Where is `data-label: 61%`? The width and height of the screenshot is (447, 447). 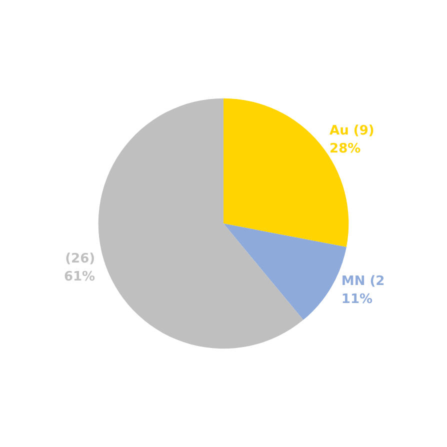 data-label: 61% is located at coordinates (80, 276).